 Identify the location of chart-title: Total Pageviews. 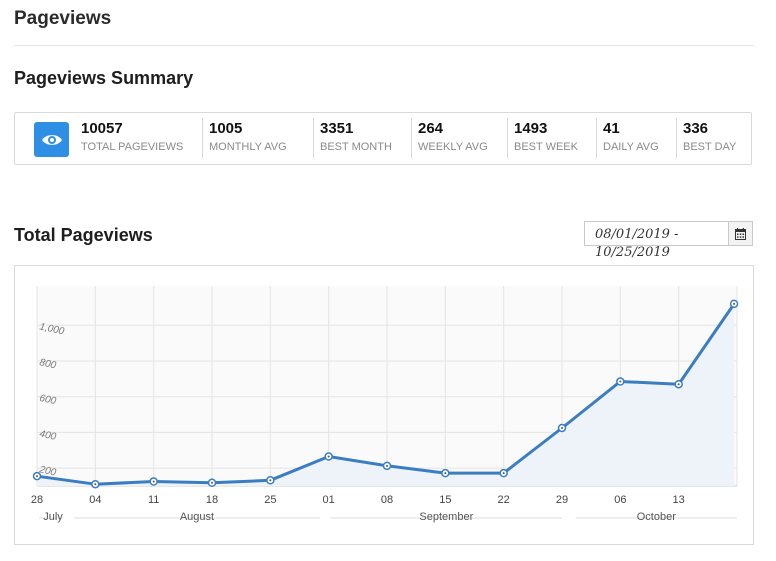
(83, 235).